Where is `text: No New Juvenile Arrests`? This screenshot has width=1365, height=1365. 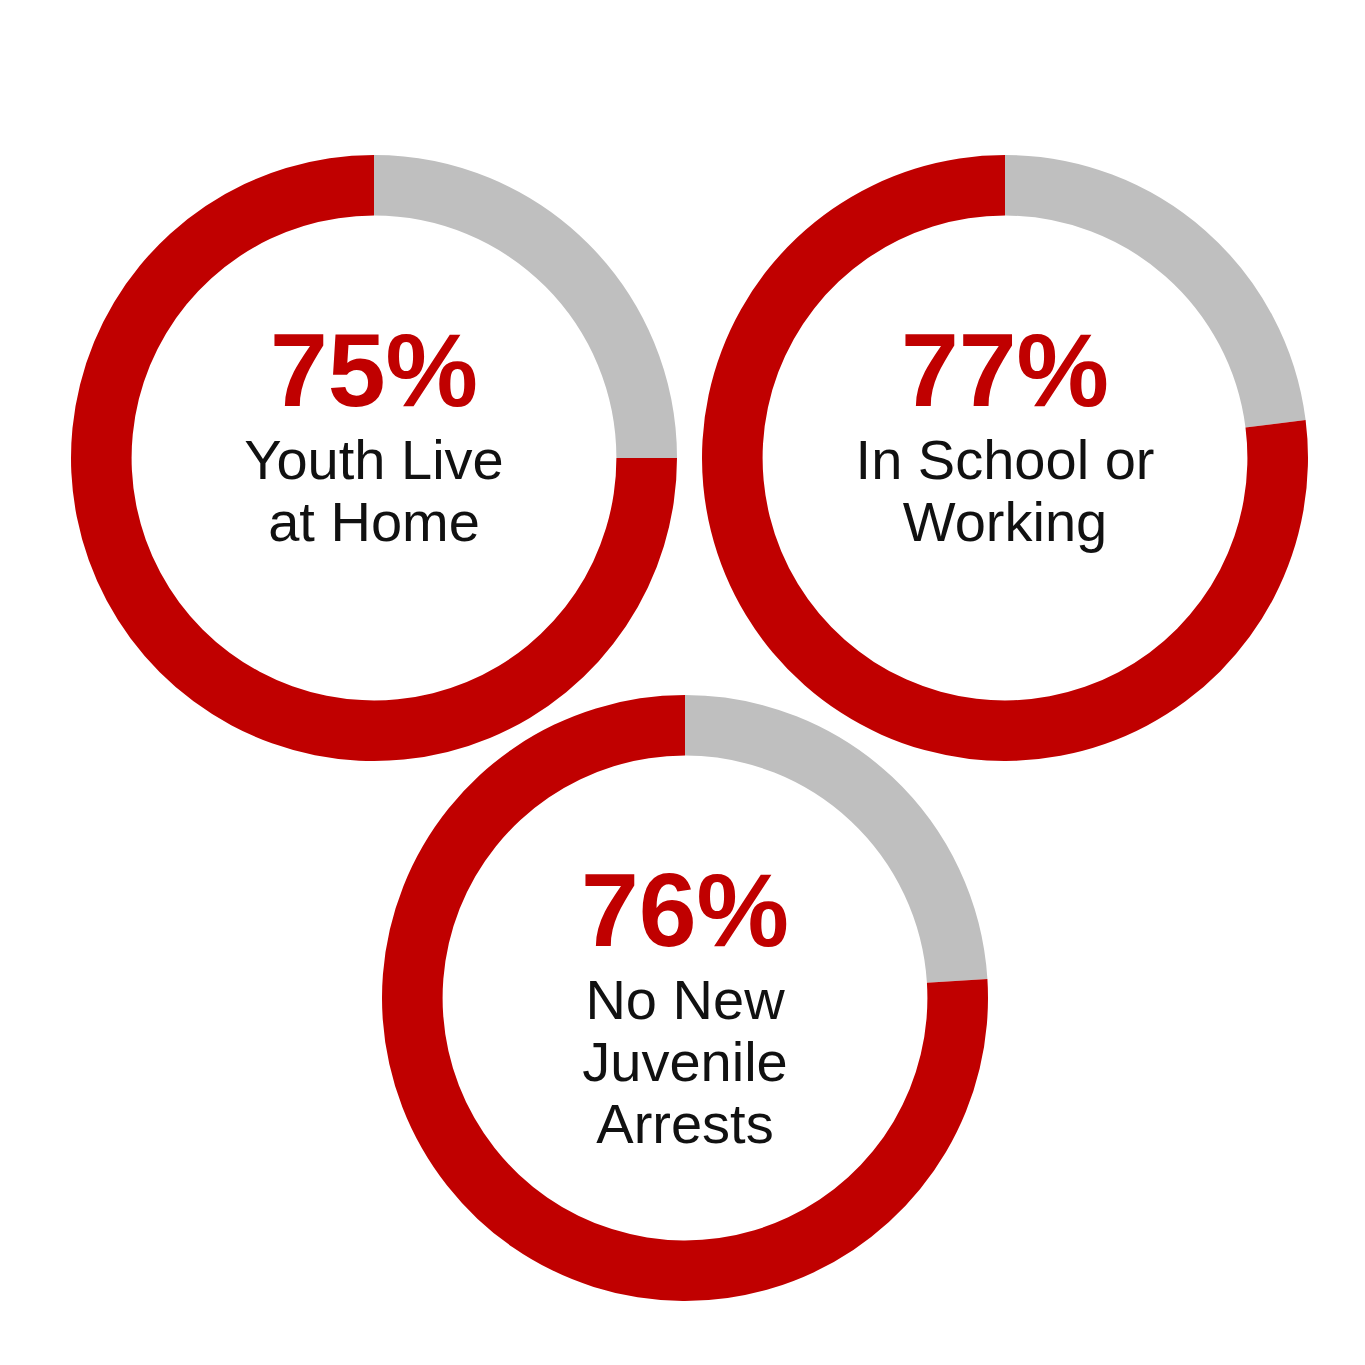
text: No New Juvenile Arrests is located at coordinates (685, 1061).